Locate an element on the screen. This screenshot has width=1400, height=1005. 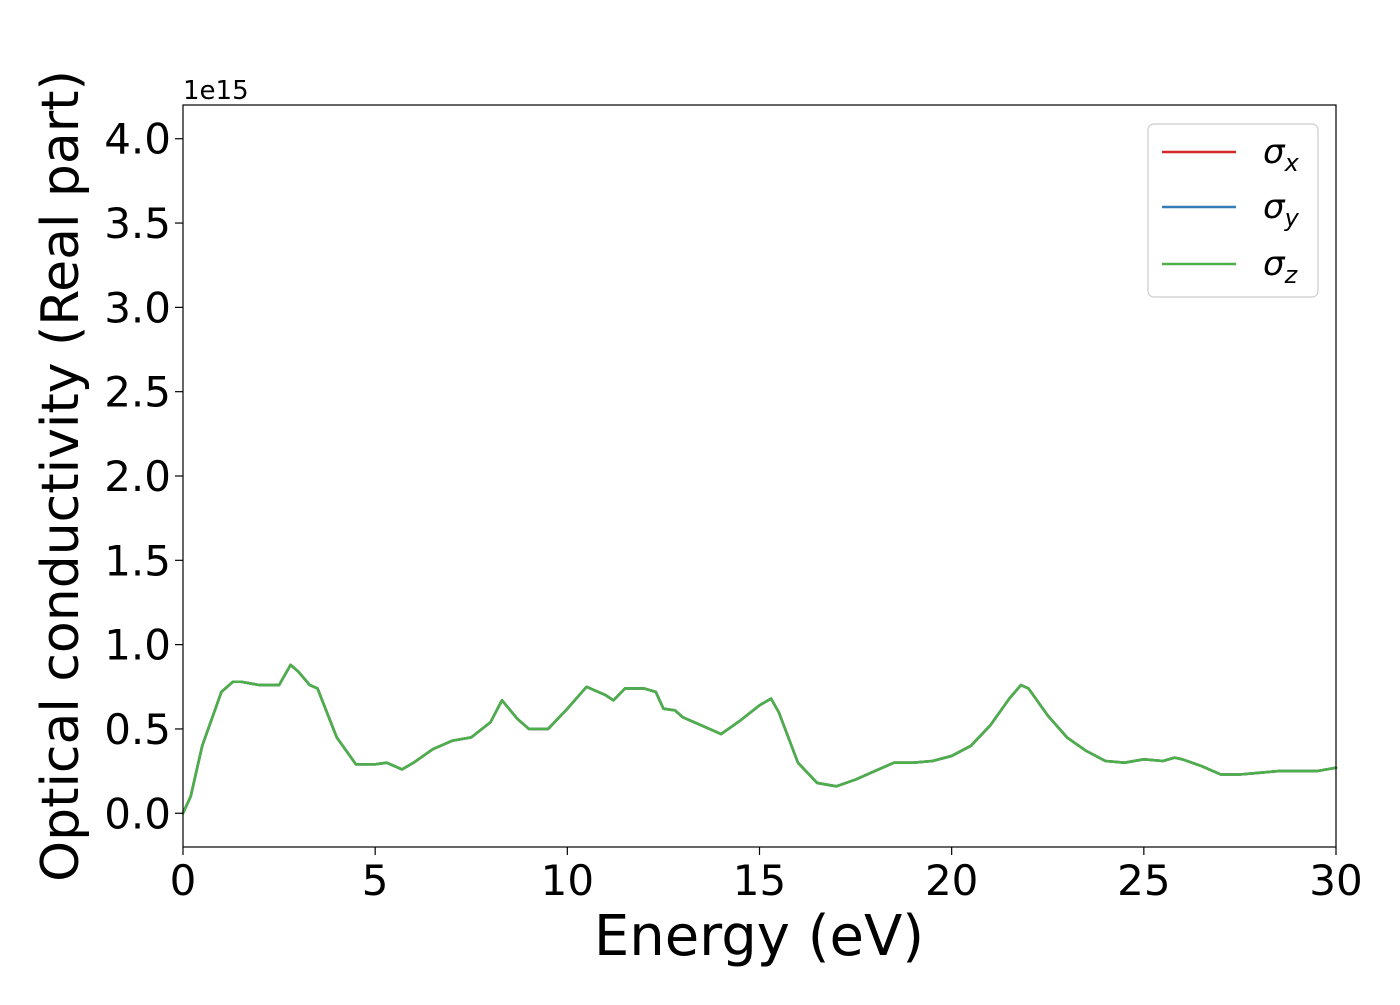
x-tick-label: 0 is located at coordinates (183, 880).